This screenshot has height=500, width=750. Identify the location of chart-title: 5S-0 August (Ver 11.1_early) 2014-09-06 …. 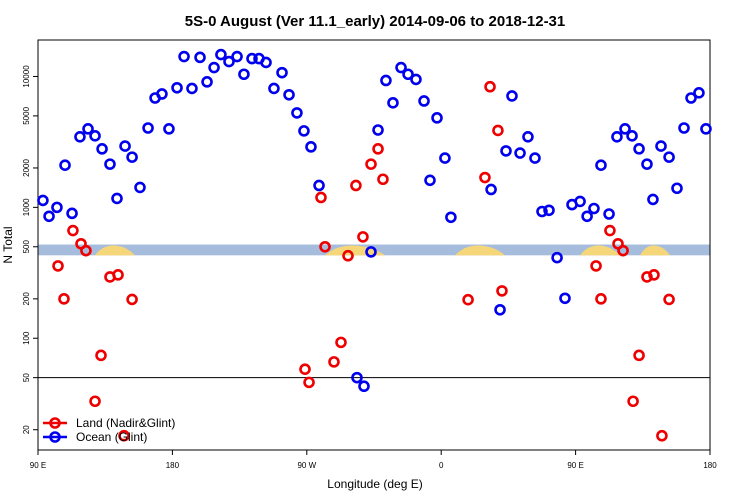
(375, 21).